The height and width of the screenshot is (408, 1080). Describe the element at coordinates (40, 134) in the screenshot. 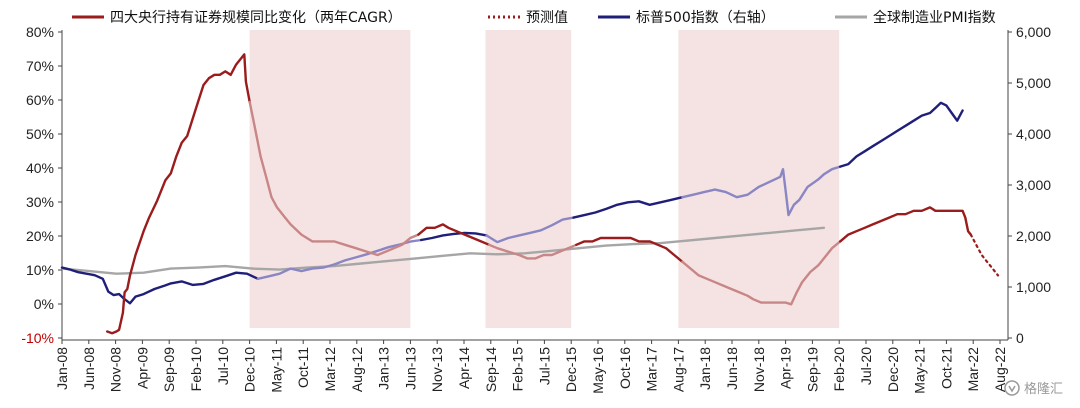

I see `y-left-tick-label: 50%` at that location.